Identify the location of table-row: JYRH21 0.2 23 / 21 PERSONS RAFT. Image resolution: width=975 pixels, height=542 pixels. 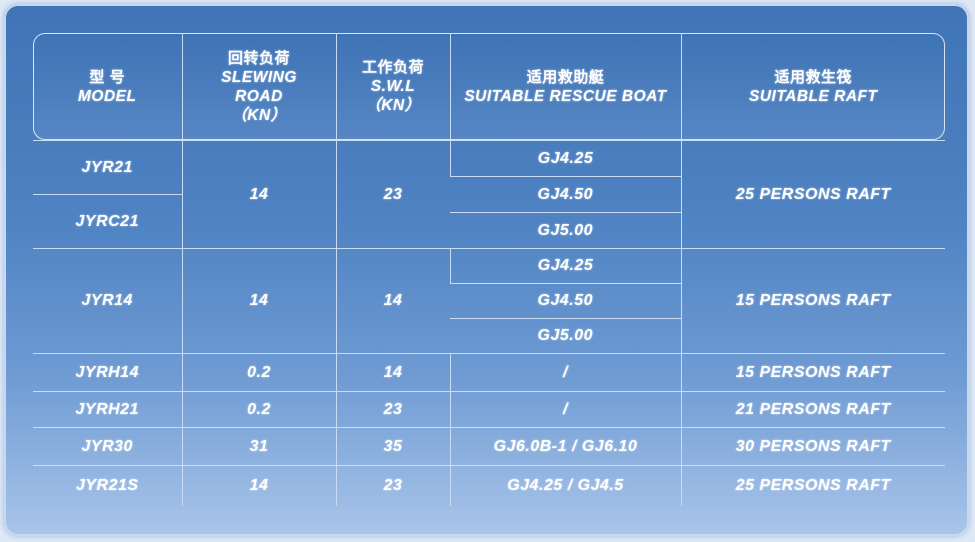
(489, 409).